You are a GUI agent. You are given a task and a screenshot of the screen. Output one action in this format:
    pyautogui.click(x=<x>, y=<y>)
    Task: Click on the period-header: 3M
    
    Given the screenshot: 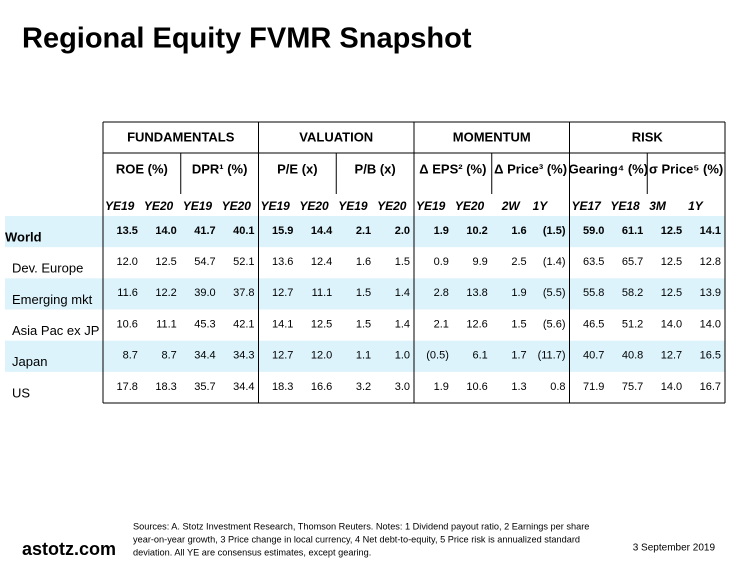 What is the action you would take?
    pyautogui.click(x=658, y=206)
    